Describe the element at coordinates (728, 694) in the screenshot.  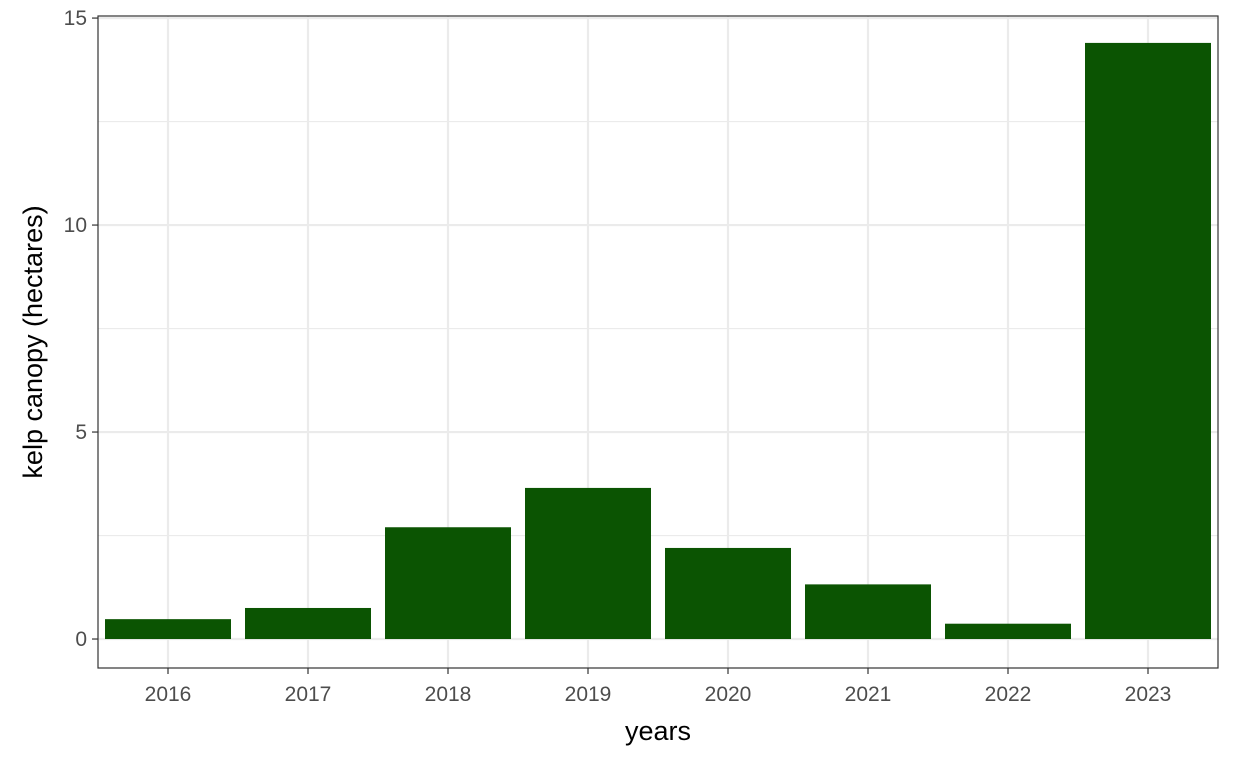
I see `x-tick-label: 2020` at that location.